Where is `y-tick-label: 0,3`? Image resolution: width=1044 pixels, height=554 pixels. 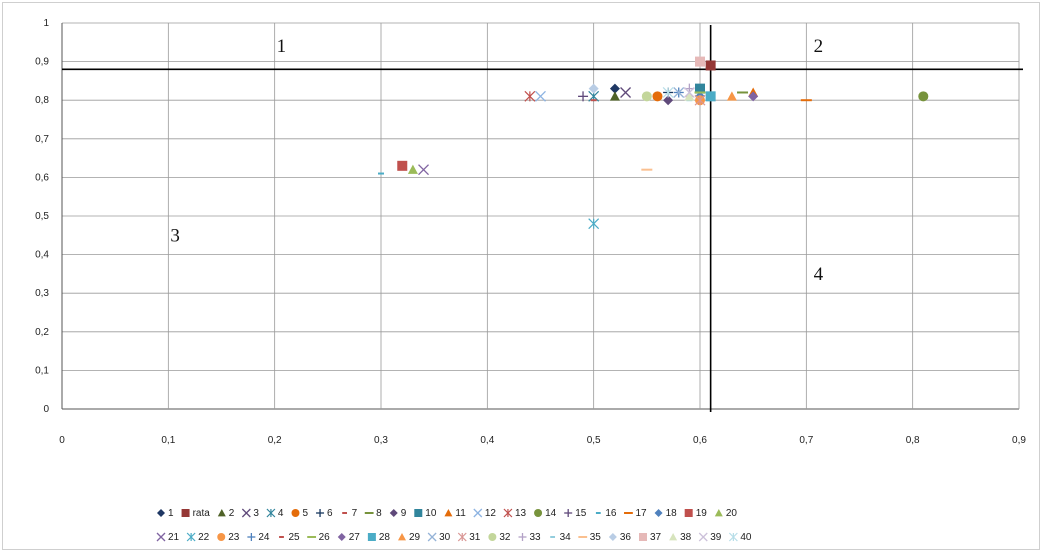 y-tick-label: 0,3 is located at coordinates (42, 293).